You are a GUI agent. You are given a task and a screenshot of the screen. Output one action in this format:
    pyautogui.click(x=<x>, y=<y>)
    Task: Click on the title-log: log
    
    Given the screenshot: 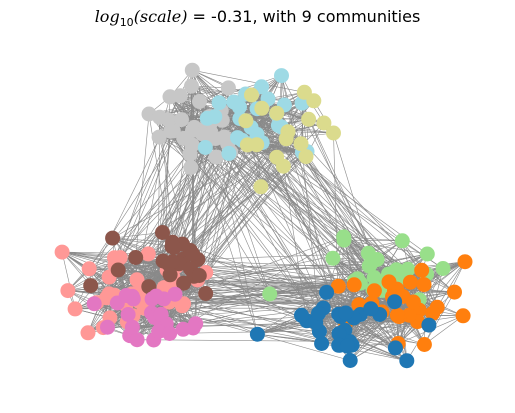 What is the action you would take?
    pyautogui.click(x=107, y=16)
    